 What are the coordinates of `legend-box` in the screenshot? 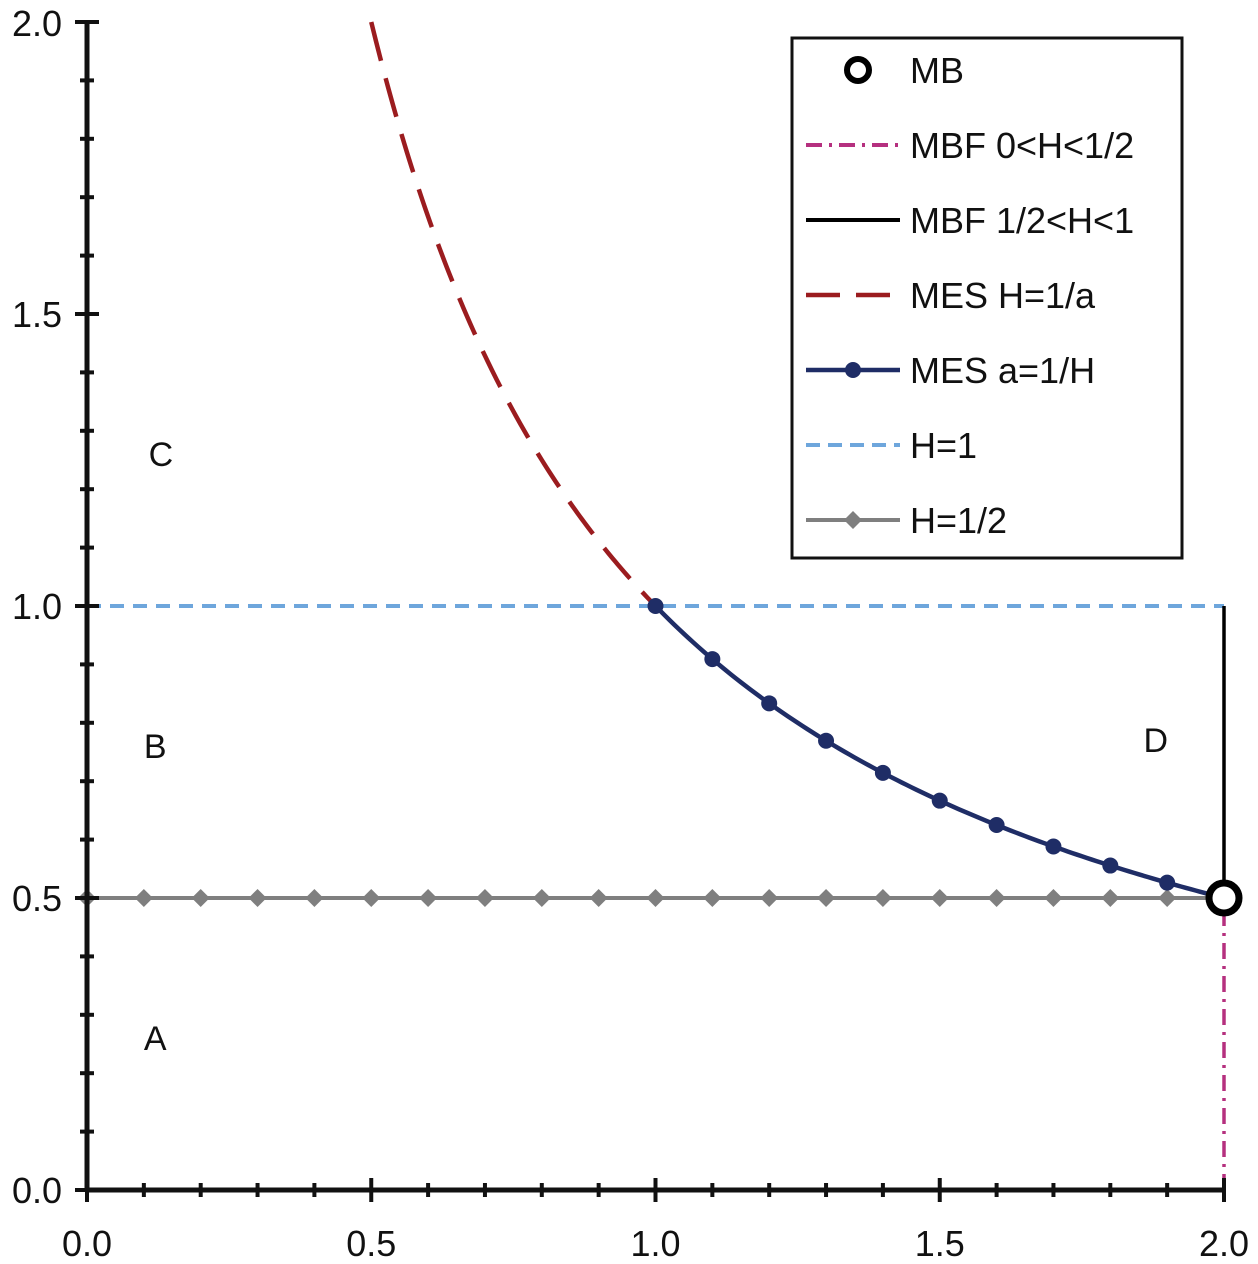 It's located at (987, 298).